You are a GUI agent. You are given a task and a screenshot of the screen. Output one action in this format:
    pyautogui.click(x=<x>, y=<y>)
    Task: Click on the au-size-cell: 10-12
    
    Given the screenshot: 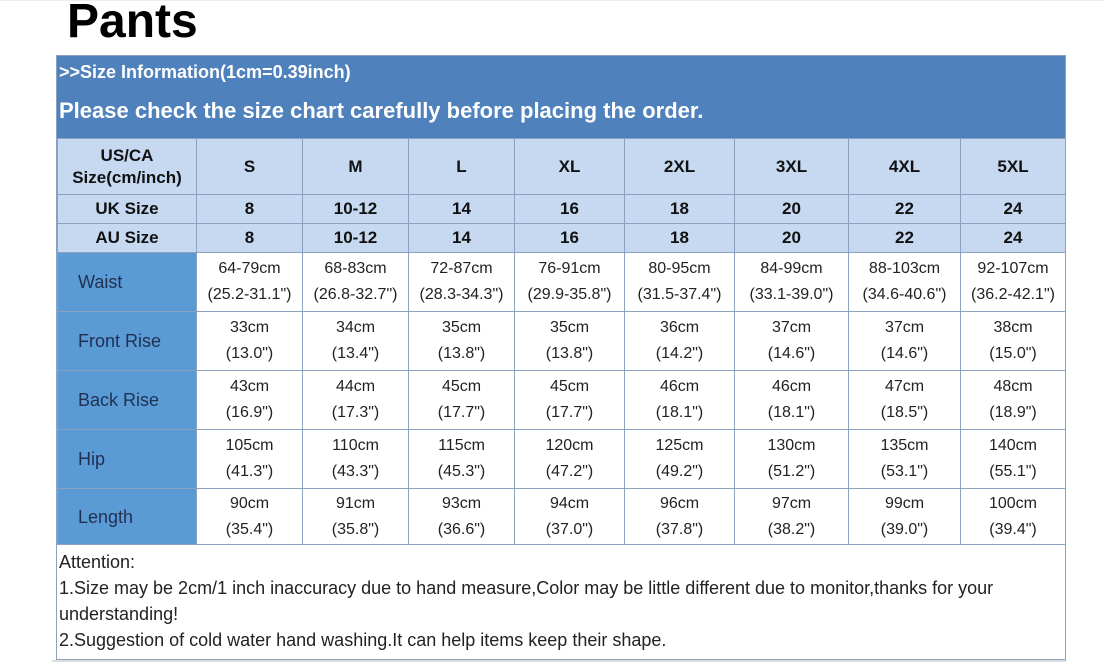 What is the action you would take?
    pyautogui.click(x=355, y=238)
    